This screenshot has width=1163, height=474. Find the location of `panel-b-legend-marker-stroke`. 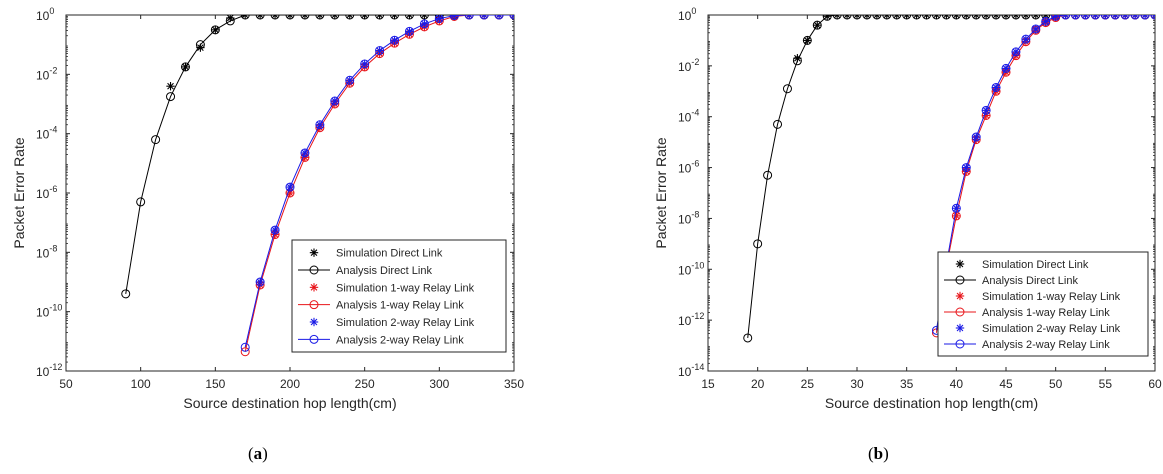

panel-b-legend-marker-stroke is located at coordinates (960, 328).